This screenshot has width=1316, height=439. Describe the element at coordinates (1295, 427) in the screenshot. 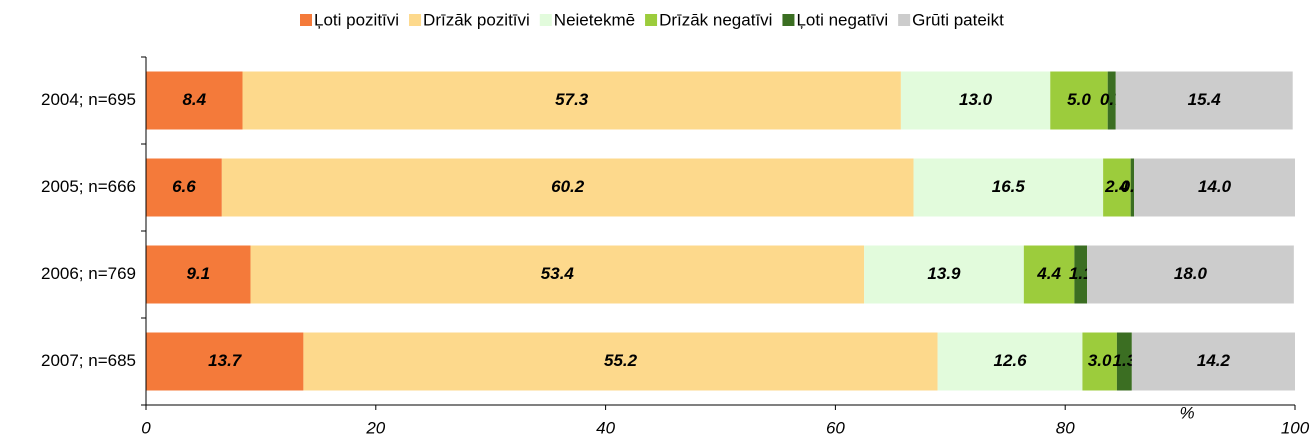

I see `x-tick-label: 100` at that location.